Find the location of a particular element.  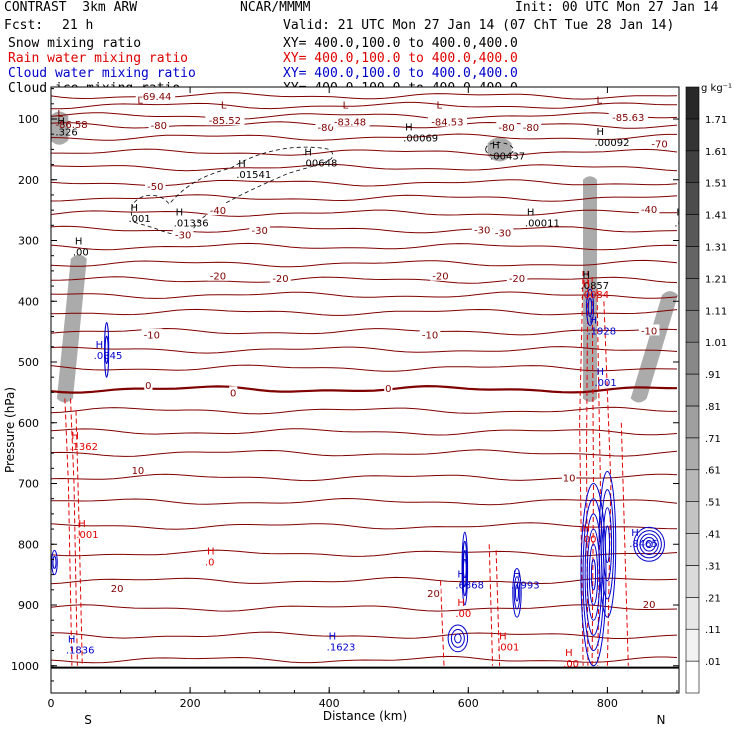

colorbar-level-label: .61 is located at coordinates (713, 471).